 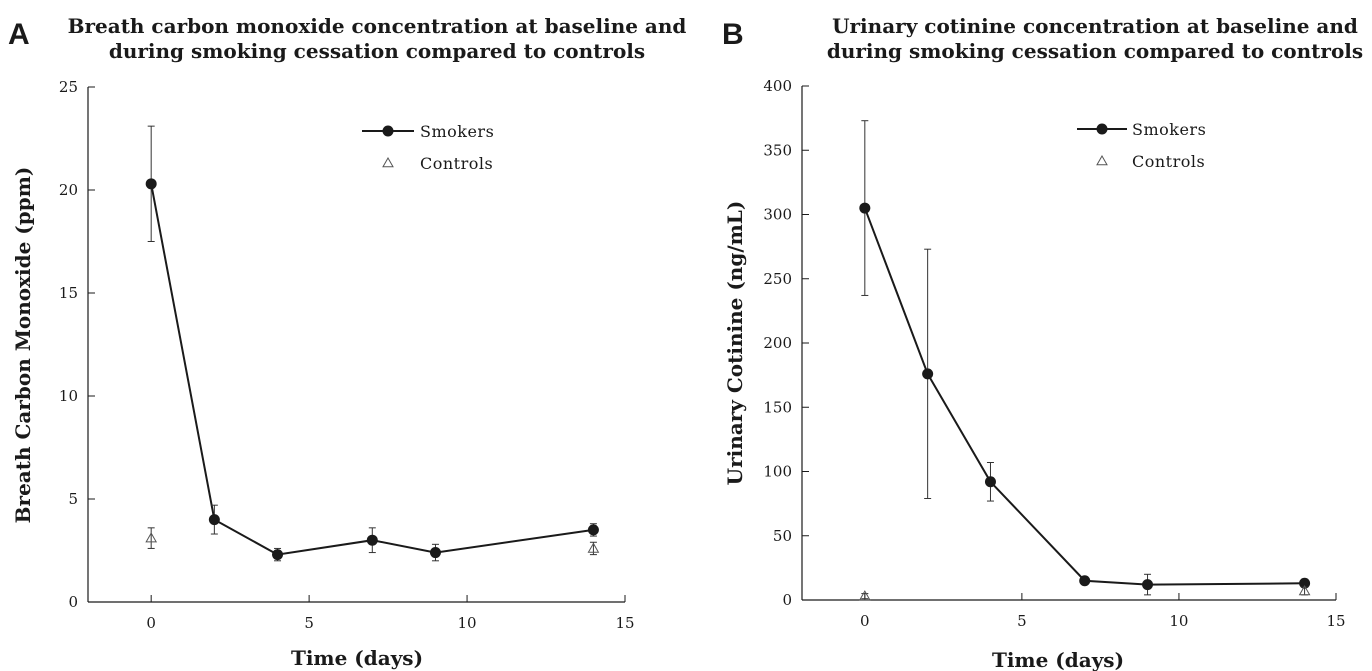 I want to click on panel-a-x-tick-label: 0, so click(x=151, y=623).